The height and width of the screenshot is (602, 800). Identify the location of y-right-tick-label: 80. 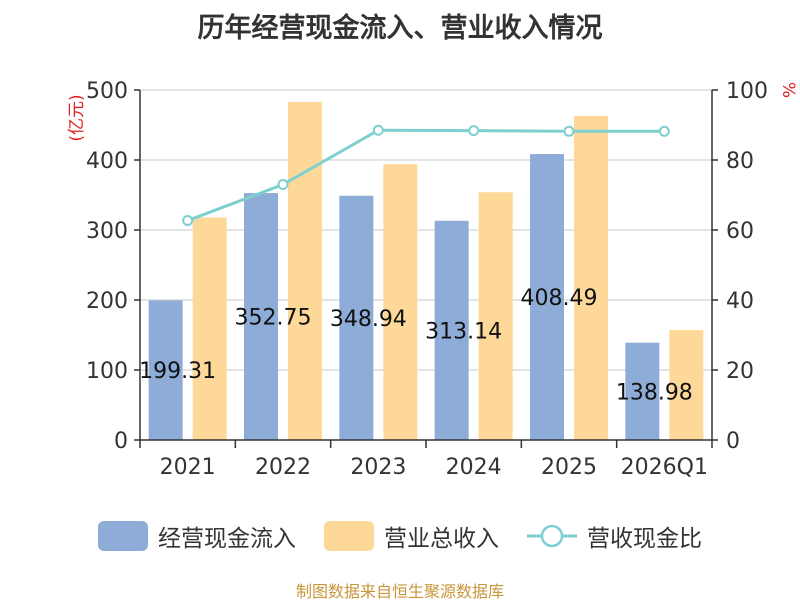
(740, 161).